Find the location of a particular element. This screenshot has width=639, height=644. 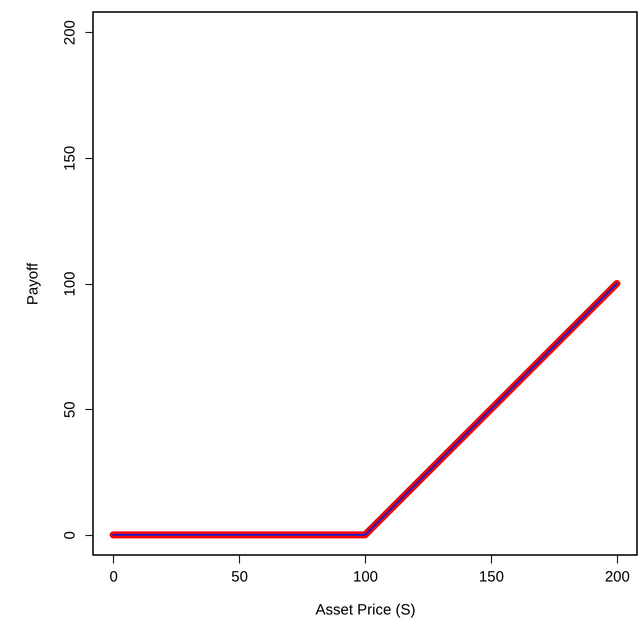

y-tick-label: 100 is located at coordinates (70, 284).